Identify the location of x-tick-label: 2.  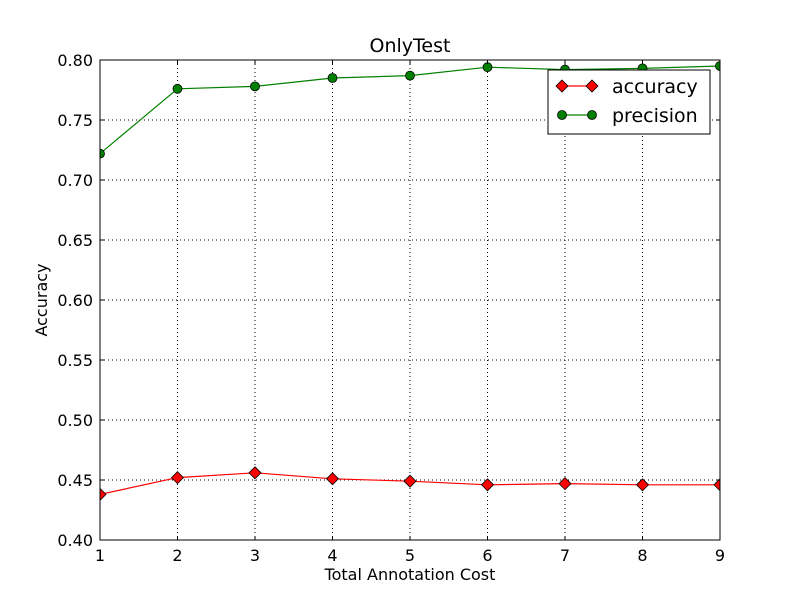
(177, 555).